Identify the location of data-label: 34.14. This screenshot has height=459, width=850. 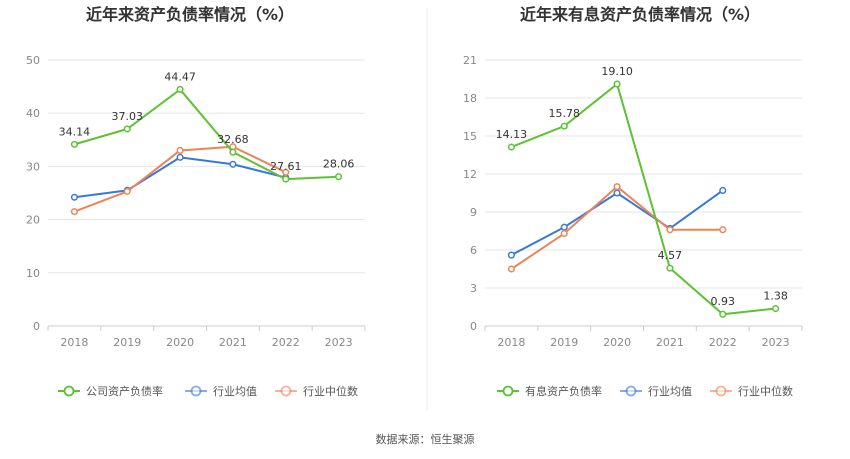
(75, 131).